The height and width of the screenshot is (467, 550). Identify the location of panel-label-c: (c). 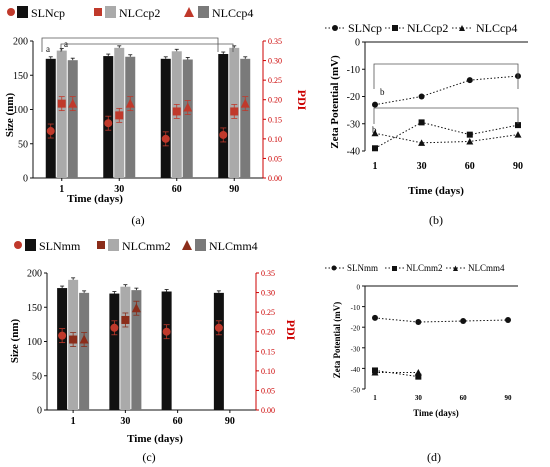
(148, 457).